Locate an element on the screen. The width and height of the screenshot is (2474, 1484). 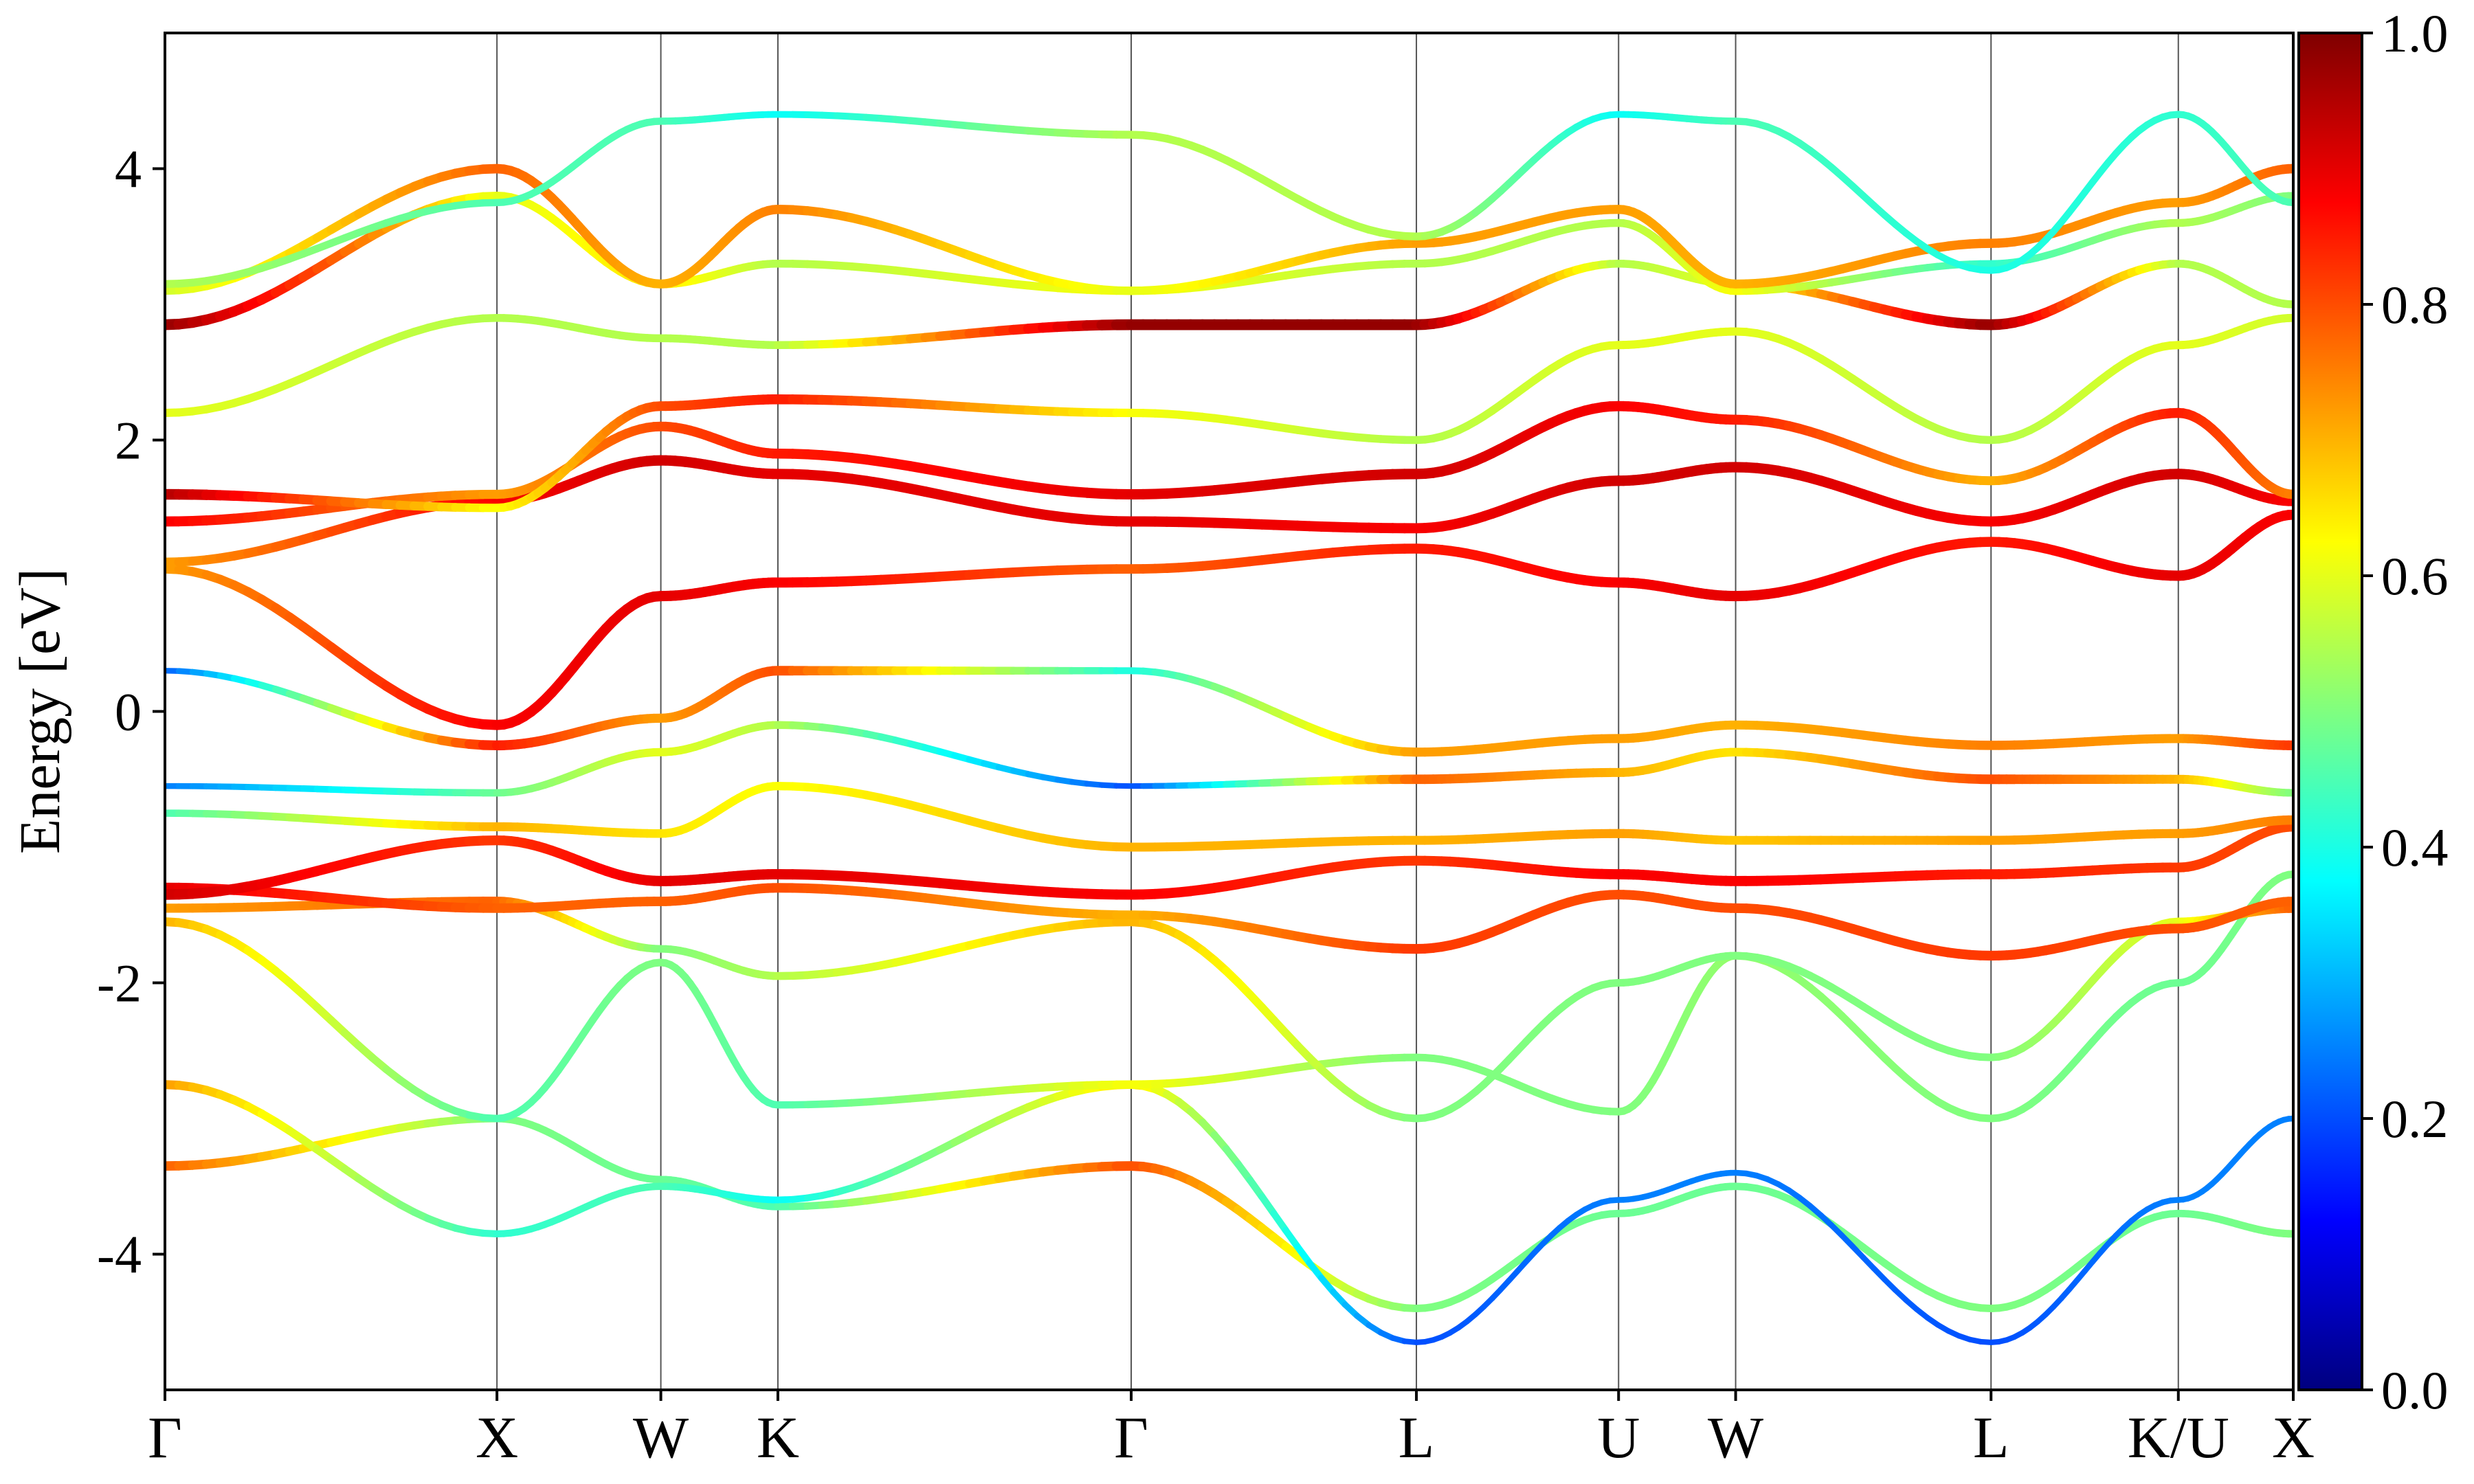
kpath-label: K/U is located at coordinates (2178, 1437).